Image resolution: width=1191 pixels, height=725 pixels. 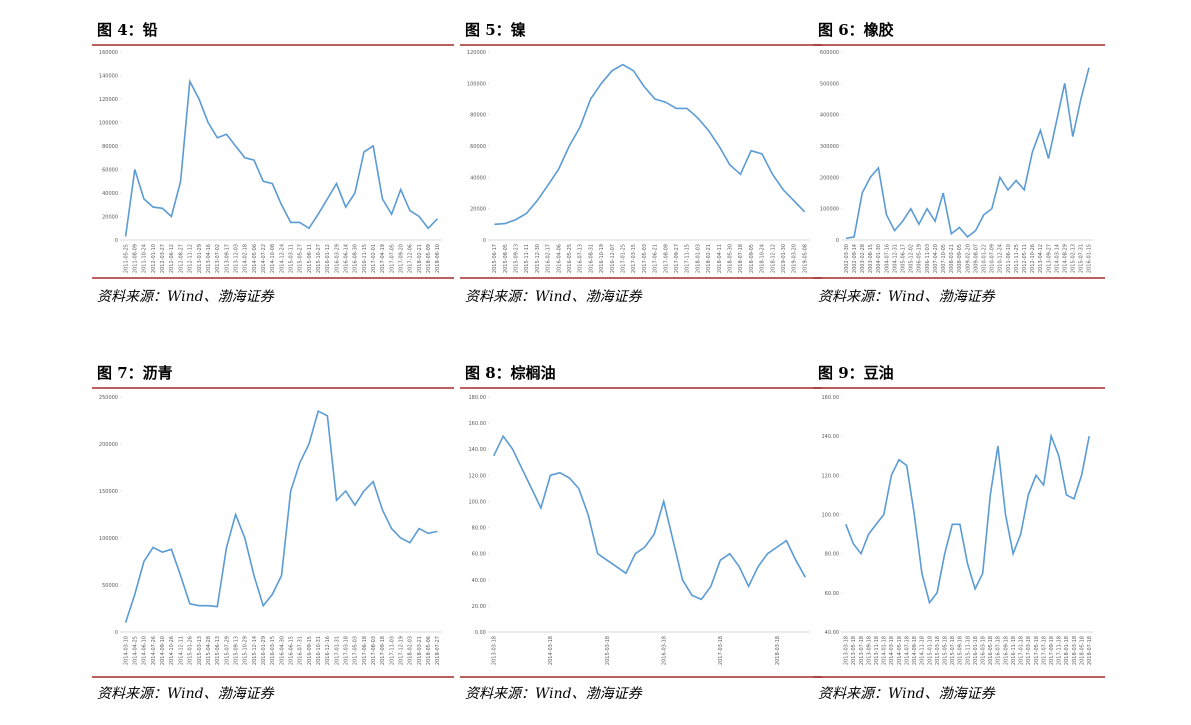 I want to click on x-tick-label: 2016-10-19, so click(x=602, y=258).